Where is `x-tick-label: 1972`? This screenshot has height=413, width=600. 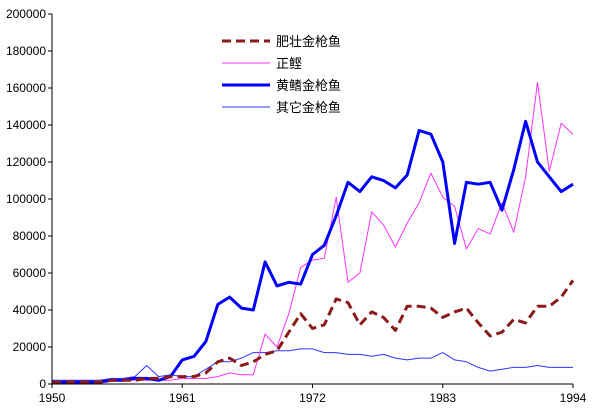 x-tick-label: 1972 is located at coordinates (312, 398).